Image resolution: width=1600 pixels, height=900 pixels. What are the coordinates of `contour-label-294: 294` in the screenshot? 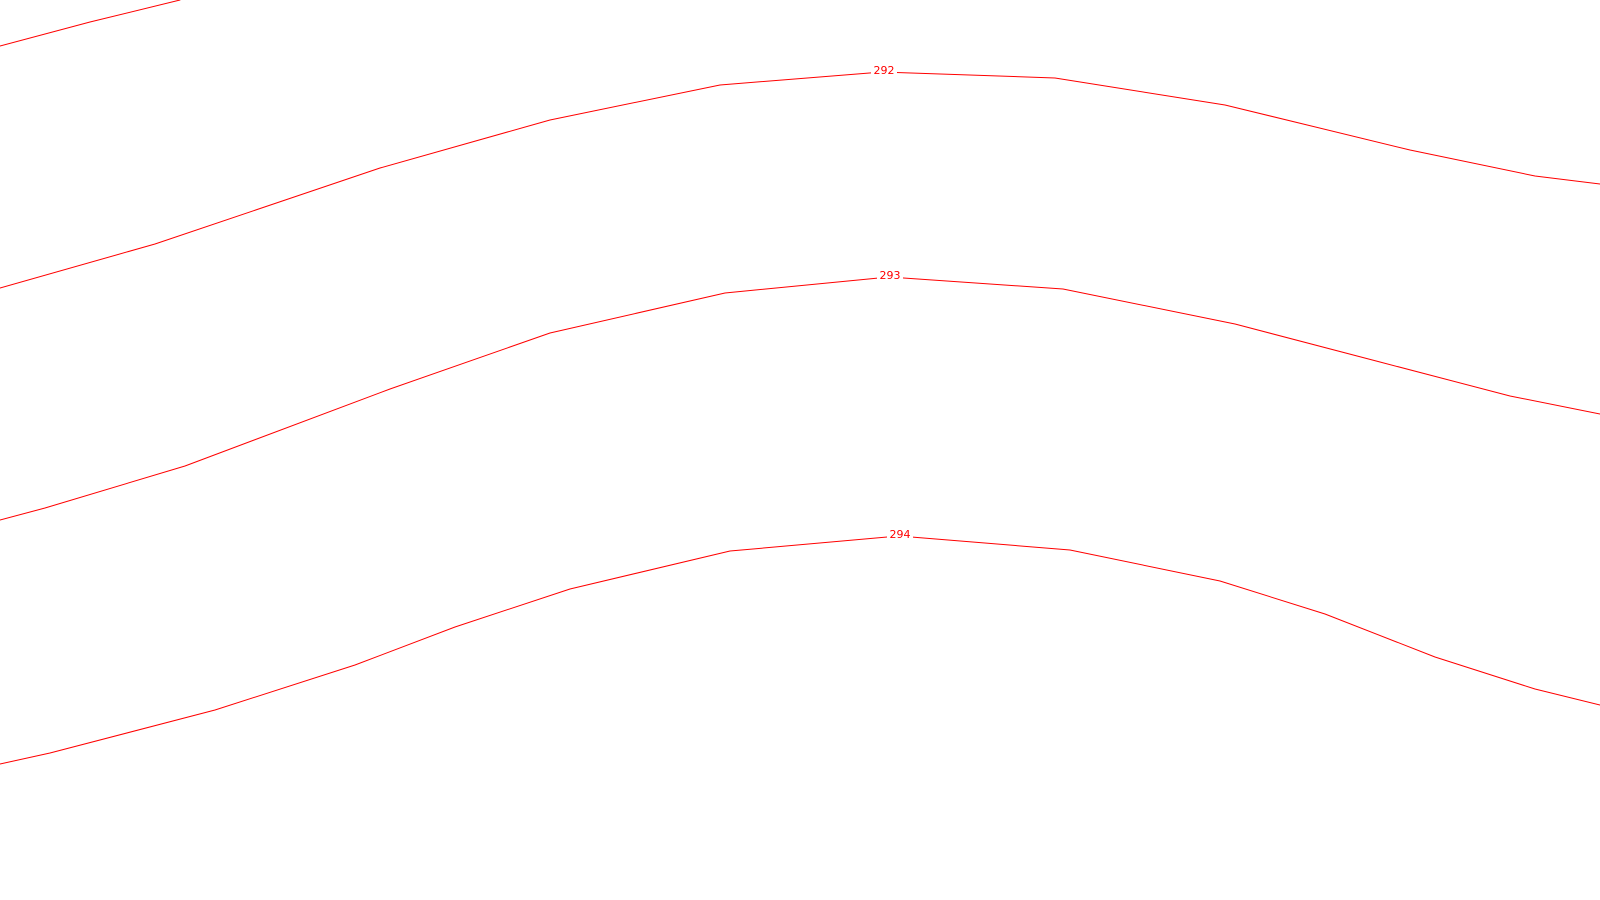 It's located at (900, 534).